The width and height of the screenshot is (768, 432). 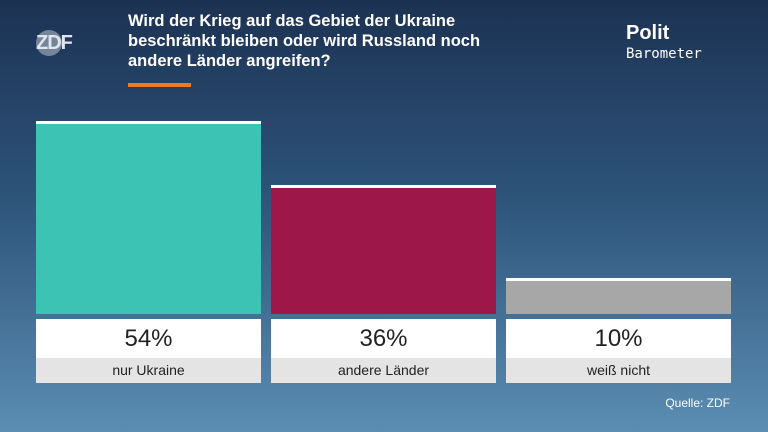 What do you see at coordinates (159, 85) in the screenshot?
I see `title-underline` at bounding box center [159, 85].